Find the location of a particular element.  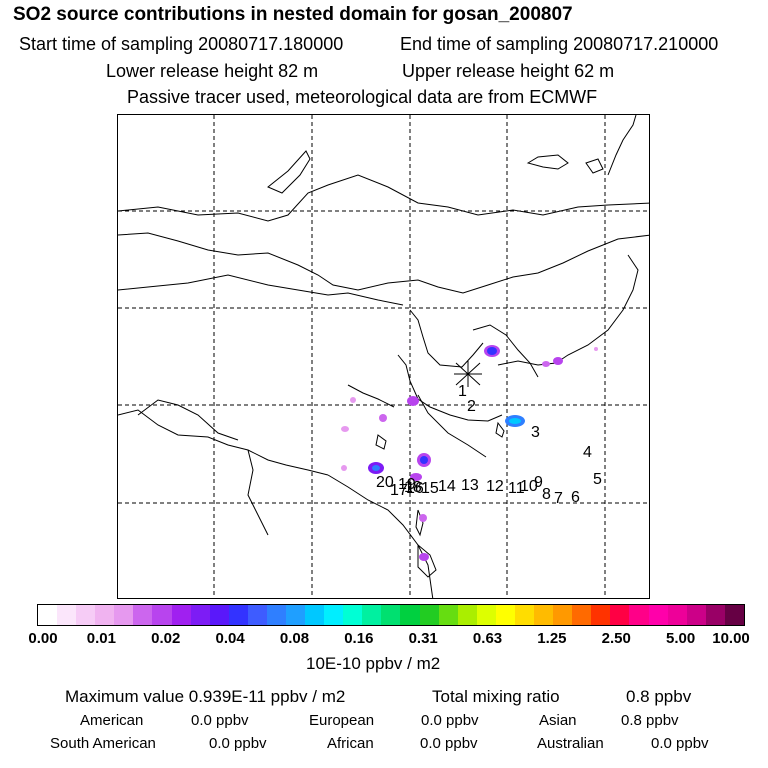

colorbar-unit: 10E-10 ppbv / m2 is located at coordinates (373, 663).